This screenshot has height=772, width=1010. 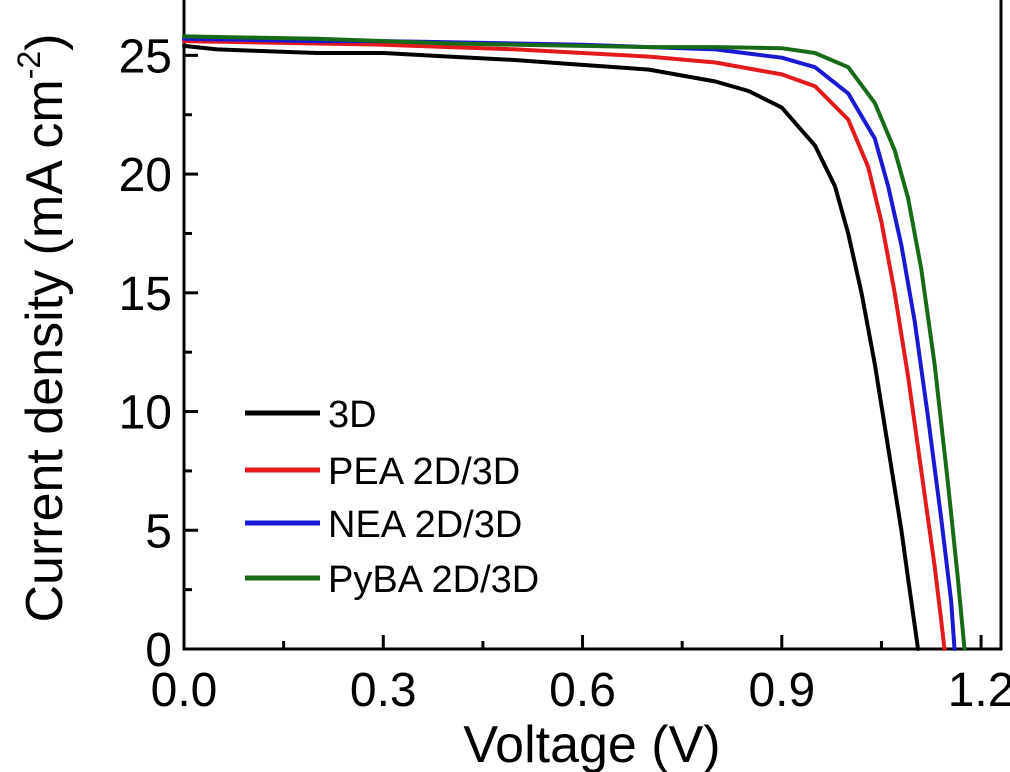 What do you see at coordinates (392, 497) in the screenshot?
I see `legend: 3D PEA 2D/3D NEA 2D/3D PyBA 2D/3D` at bounding box center [392, 497].